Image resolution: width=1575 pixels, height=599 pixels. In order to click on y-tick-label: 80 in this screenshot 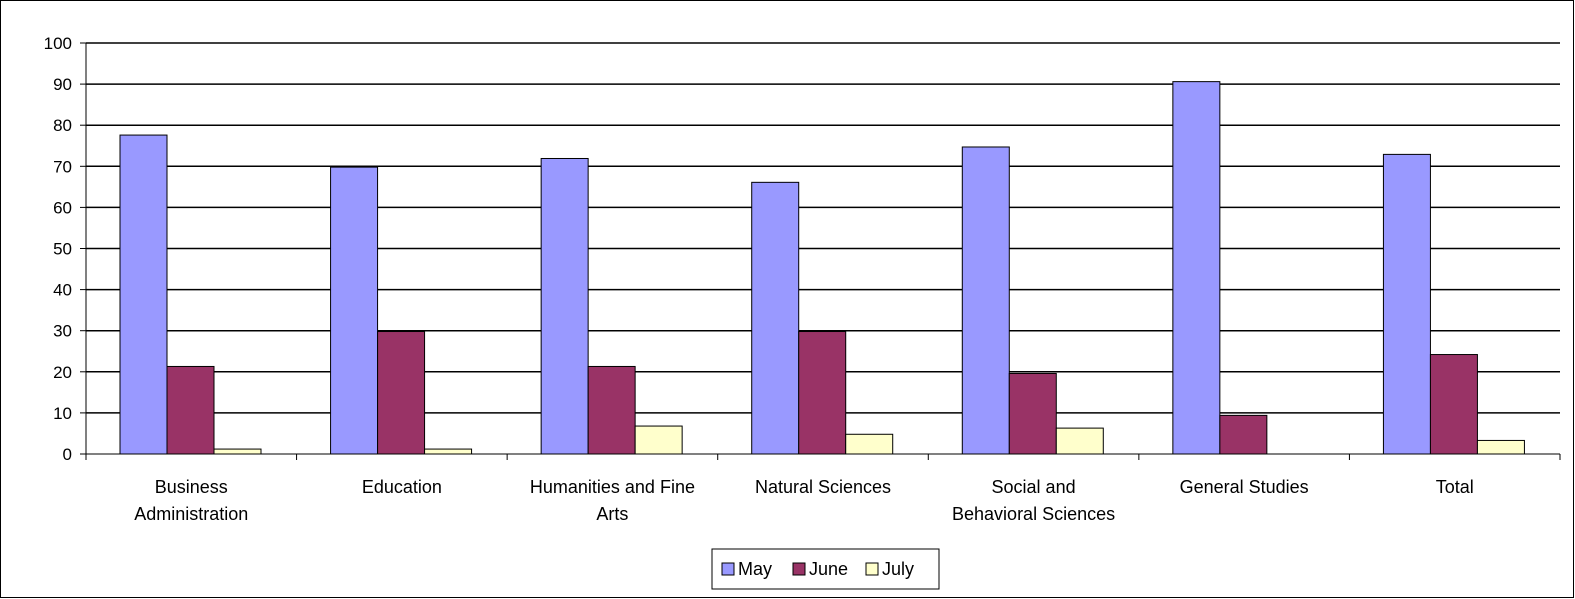, I will do `click(62, 125)`.